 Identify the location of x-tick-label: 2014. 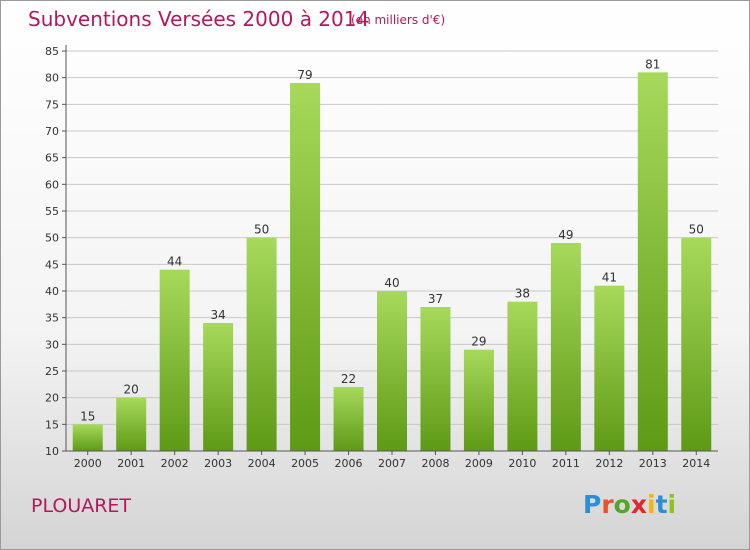
(696, 463).